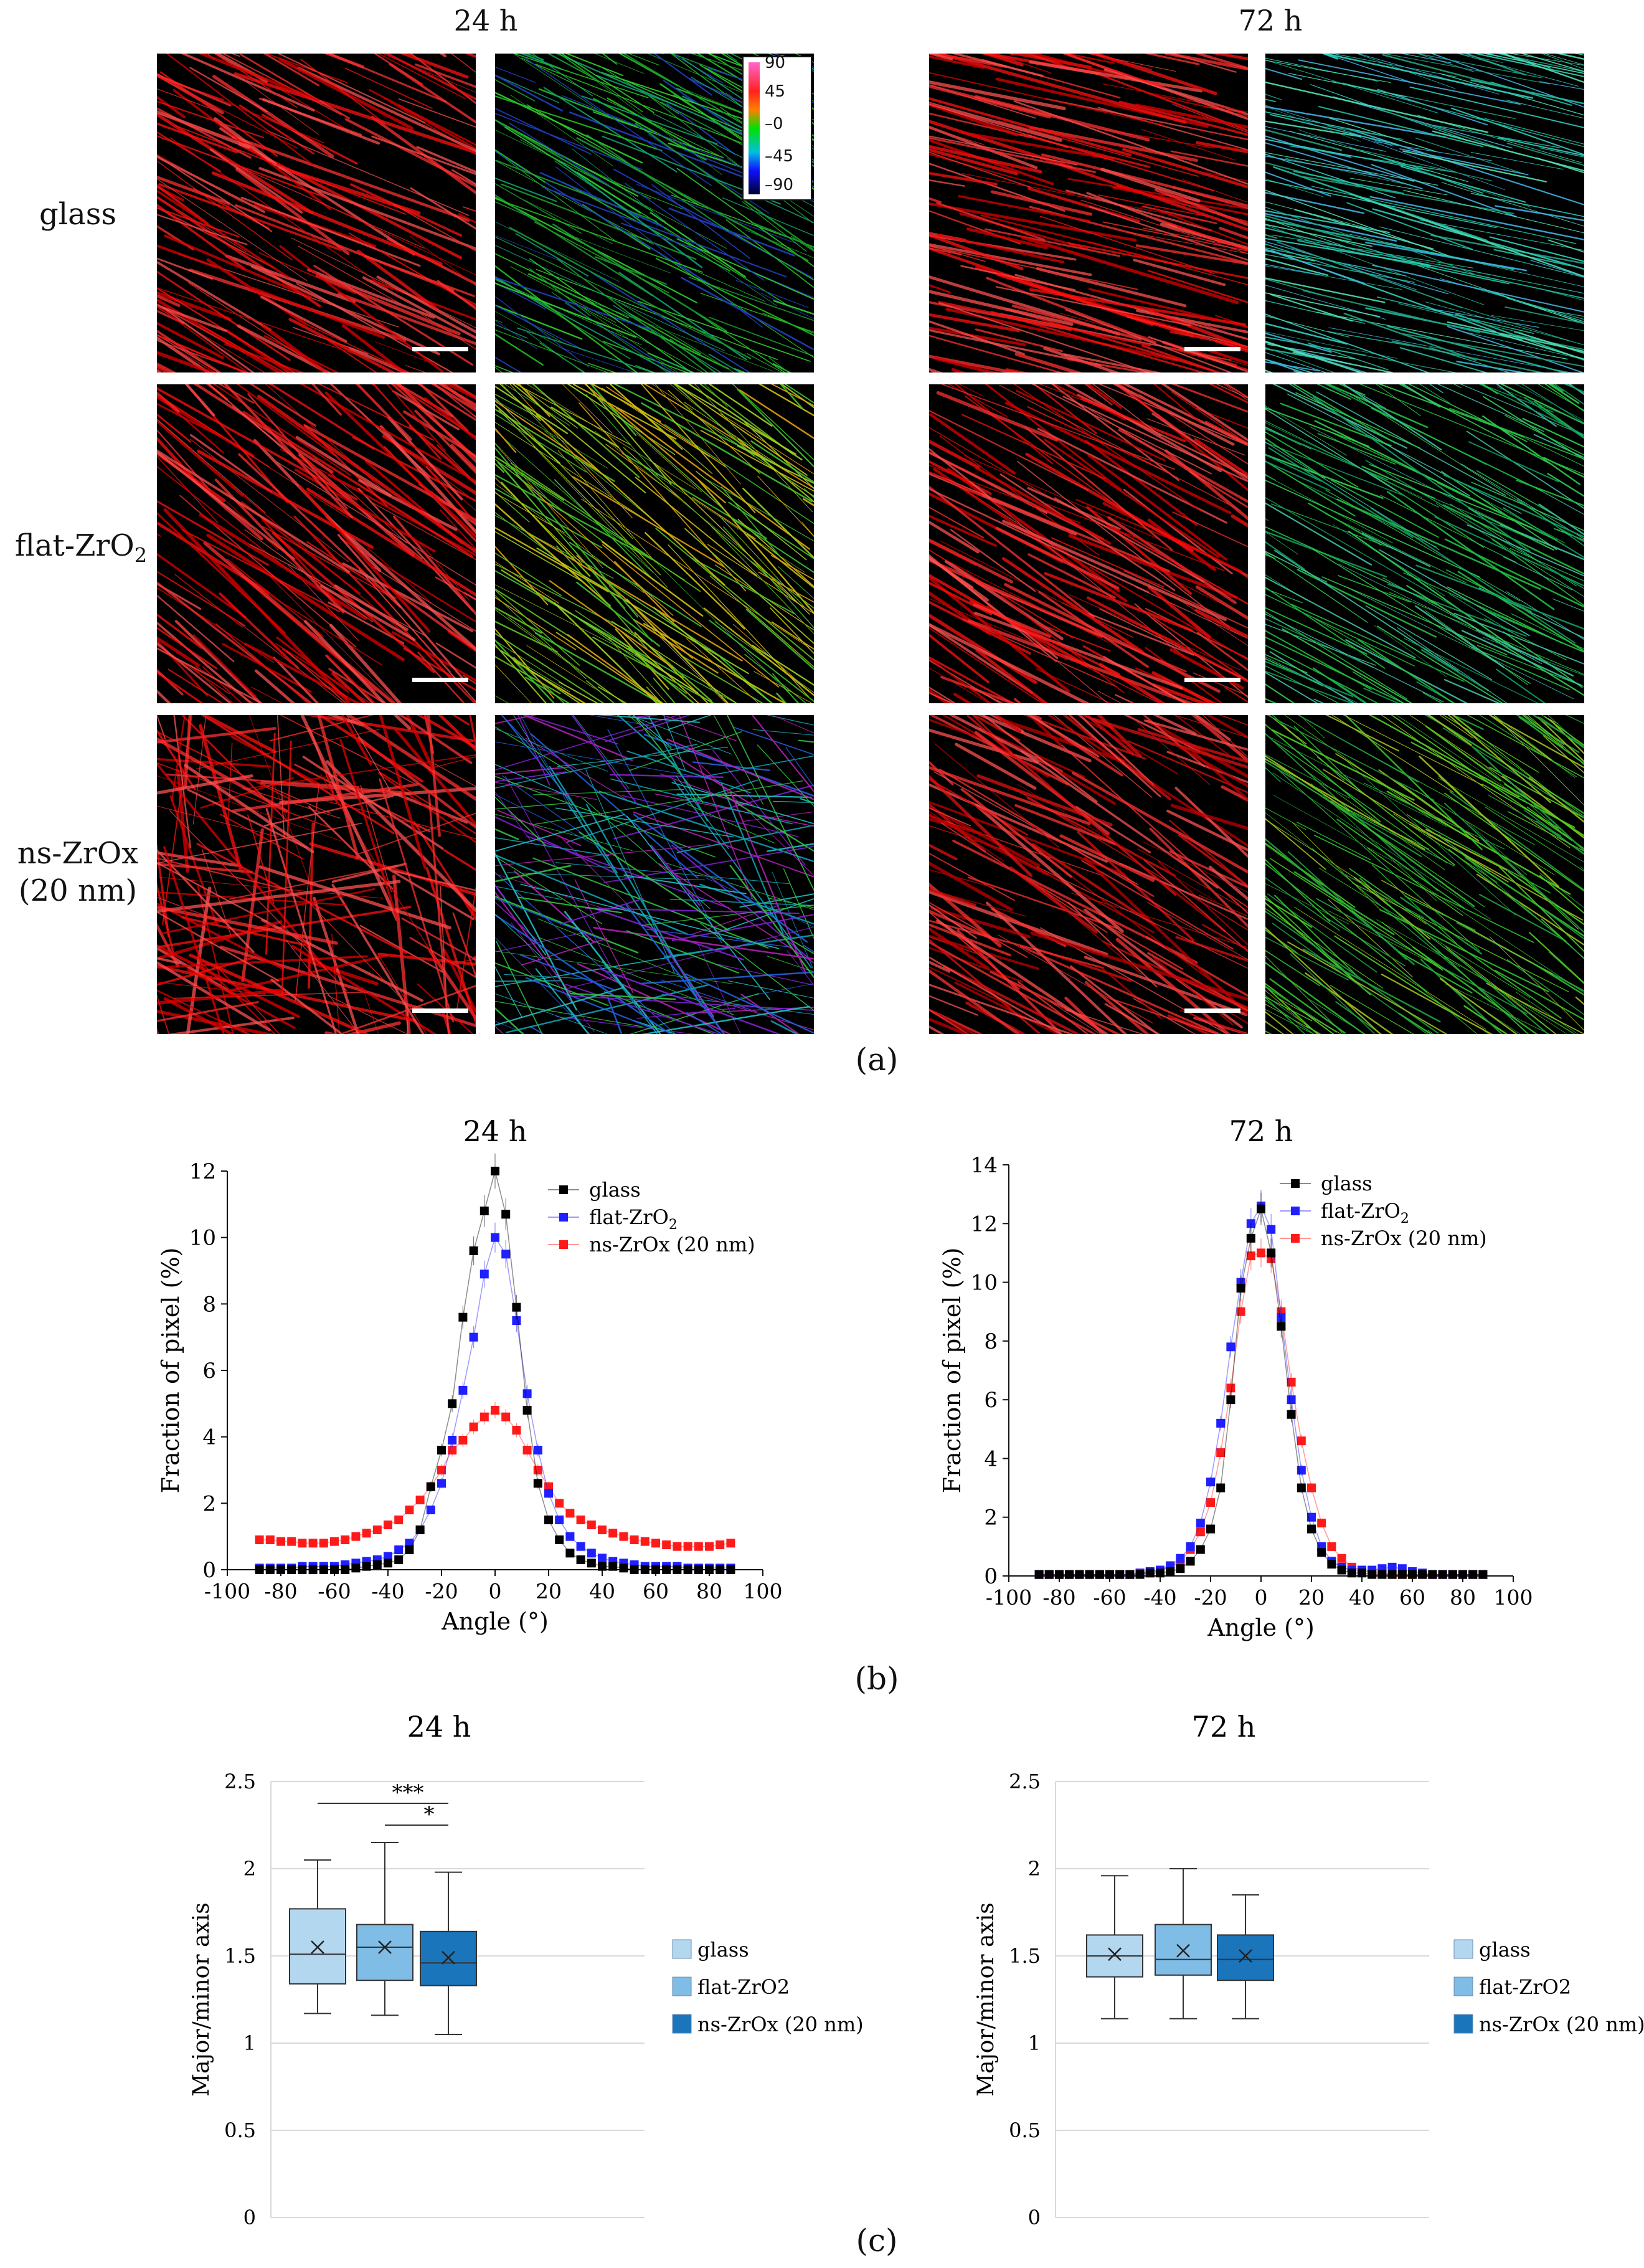  What do you see at coordinates (991, 1458) in the screenshot?
I see `y-tick-label: 4` at bounding box center [991, 1458].